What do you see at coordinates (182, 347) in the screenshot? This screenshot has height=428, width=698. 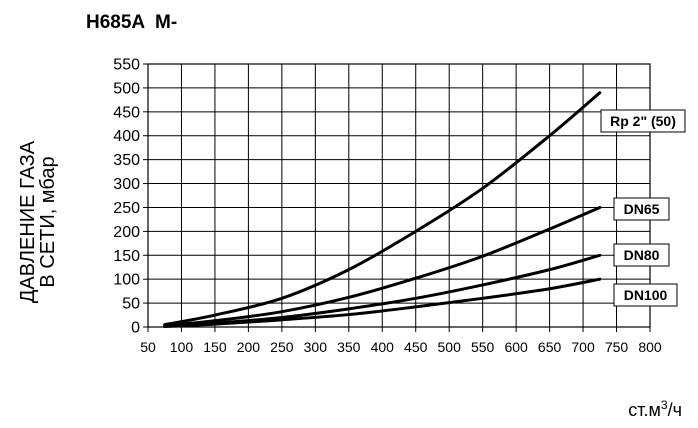 I see `x-tick-label: 100` at bounding box center [182, 347].